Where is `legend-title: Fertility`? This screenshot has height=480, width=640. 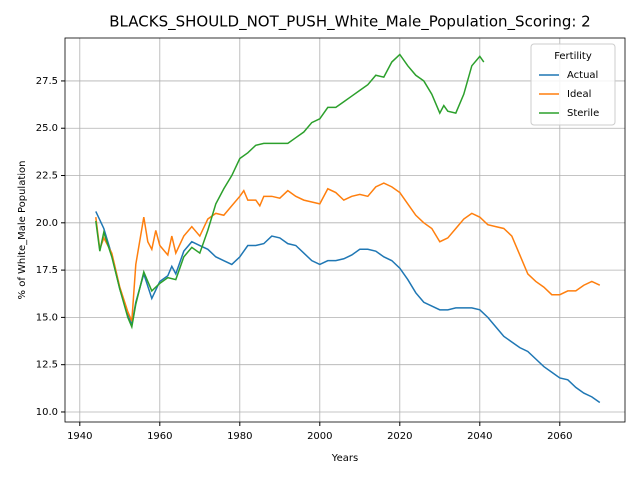 legend-title: Fertility is located at coordinates (573, 56).